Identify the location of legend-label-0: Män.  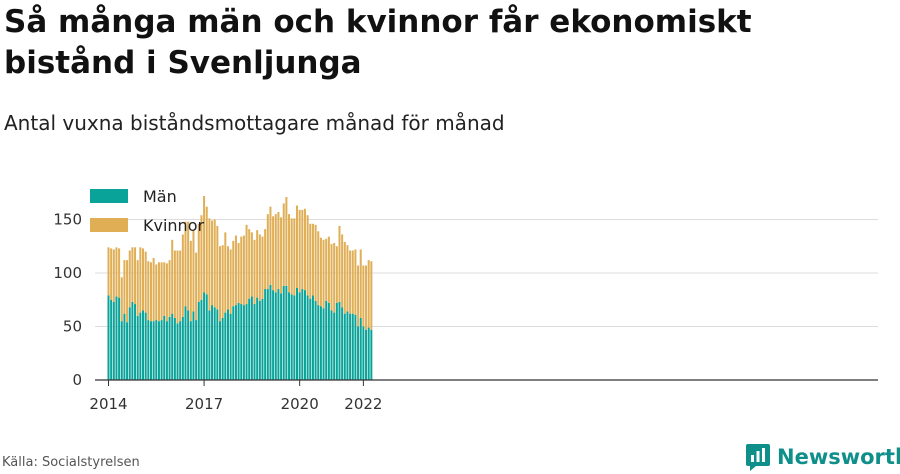
(160, 196).